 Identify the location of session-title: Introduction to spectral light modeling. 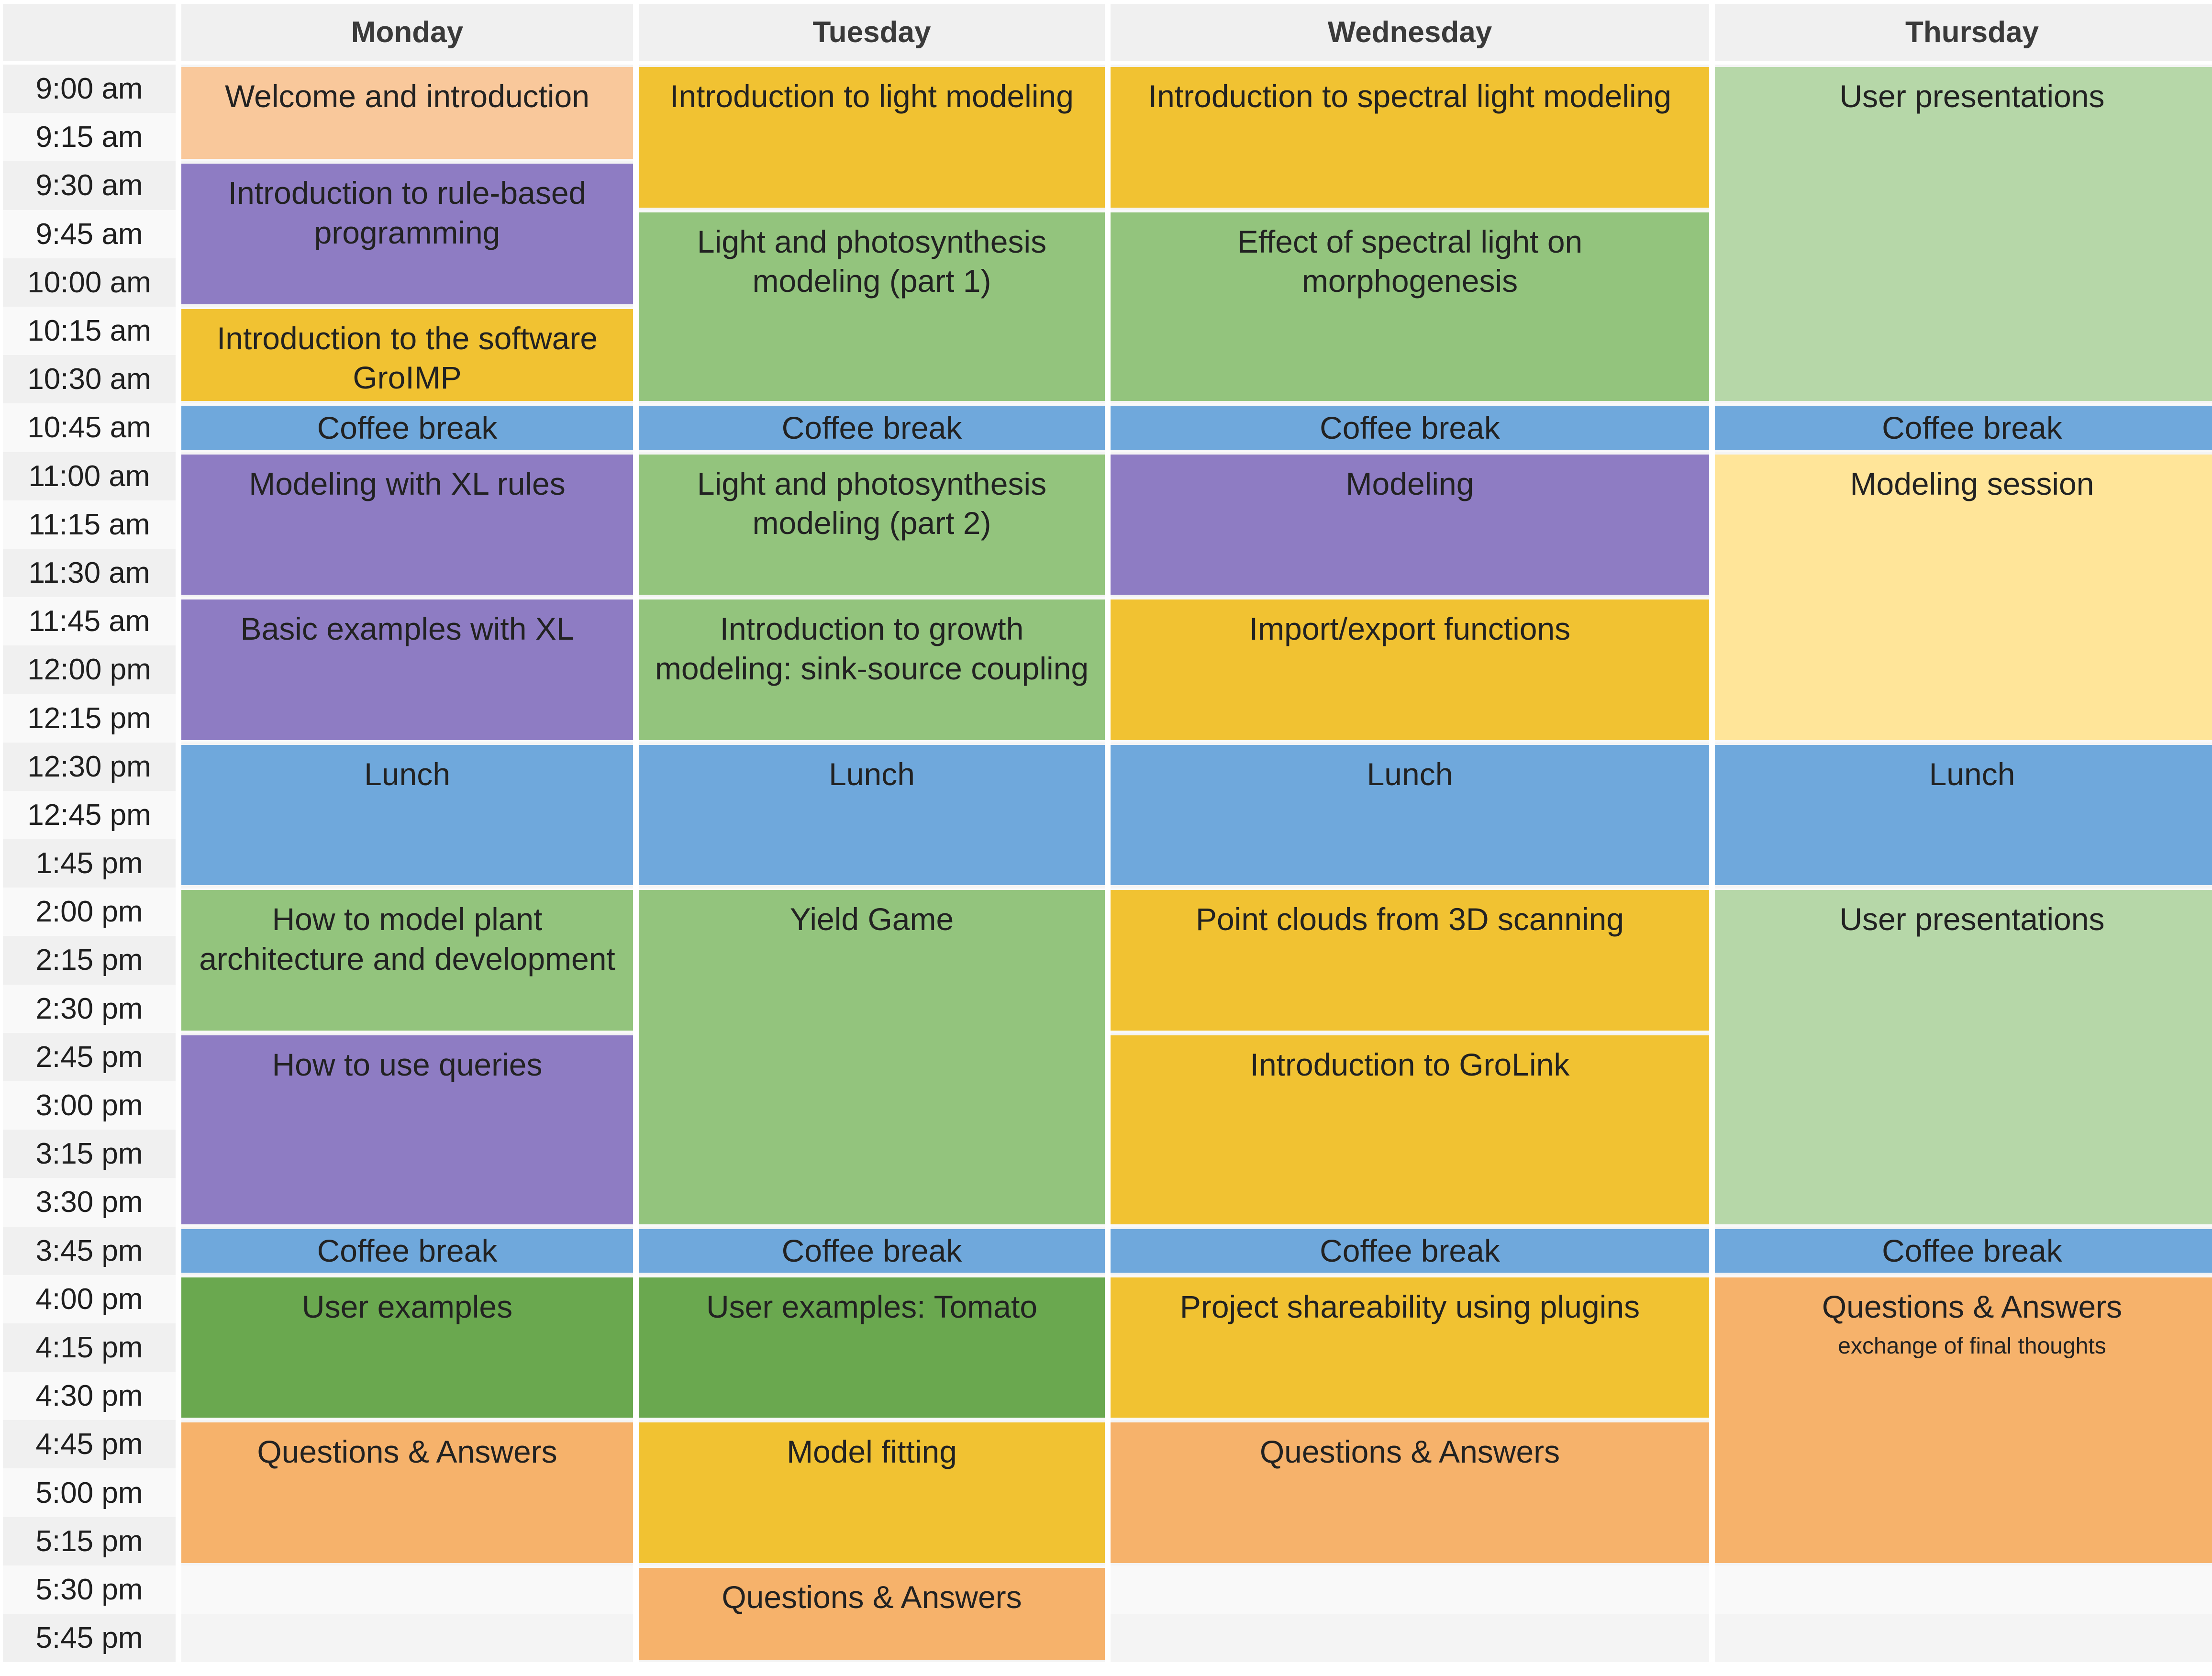
(1410, 96).